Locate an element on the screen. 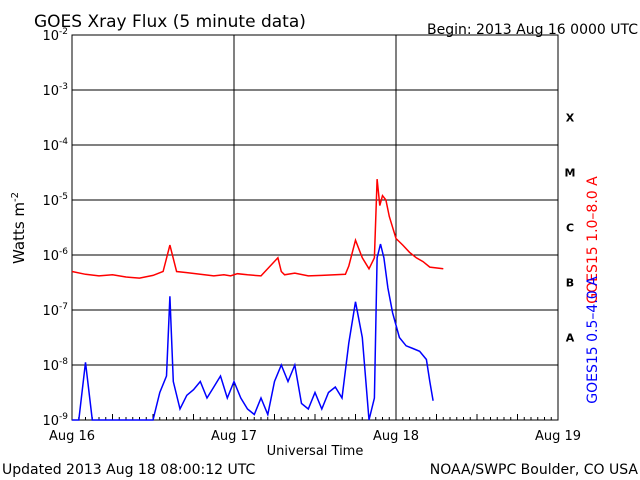  series-line-long-channel is located at coordinates (257, 229).